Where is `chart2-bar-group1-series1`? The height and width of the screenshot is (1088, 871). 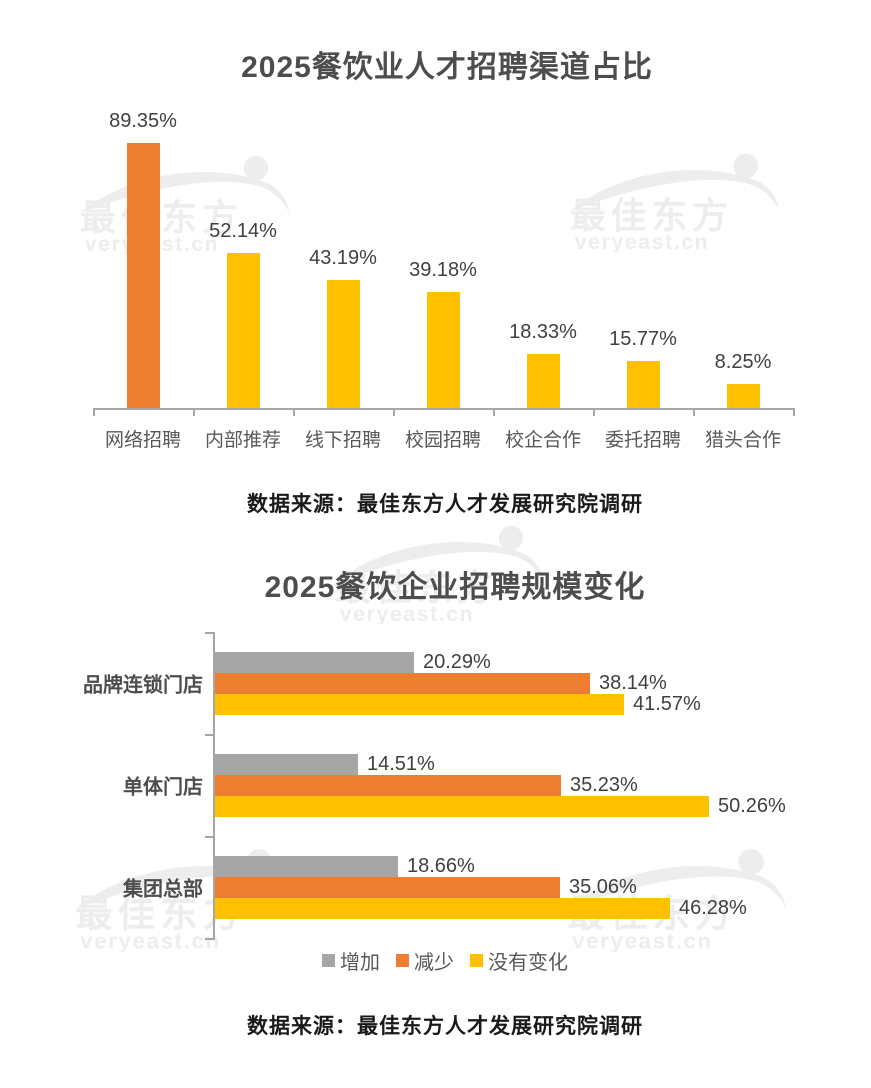
chart2-bar-group1-series1 is located at coordinates (388, 785).